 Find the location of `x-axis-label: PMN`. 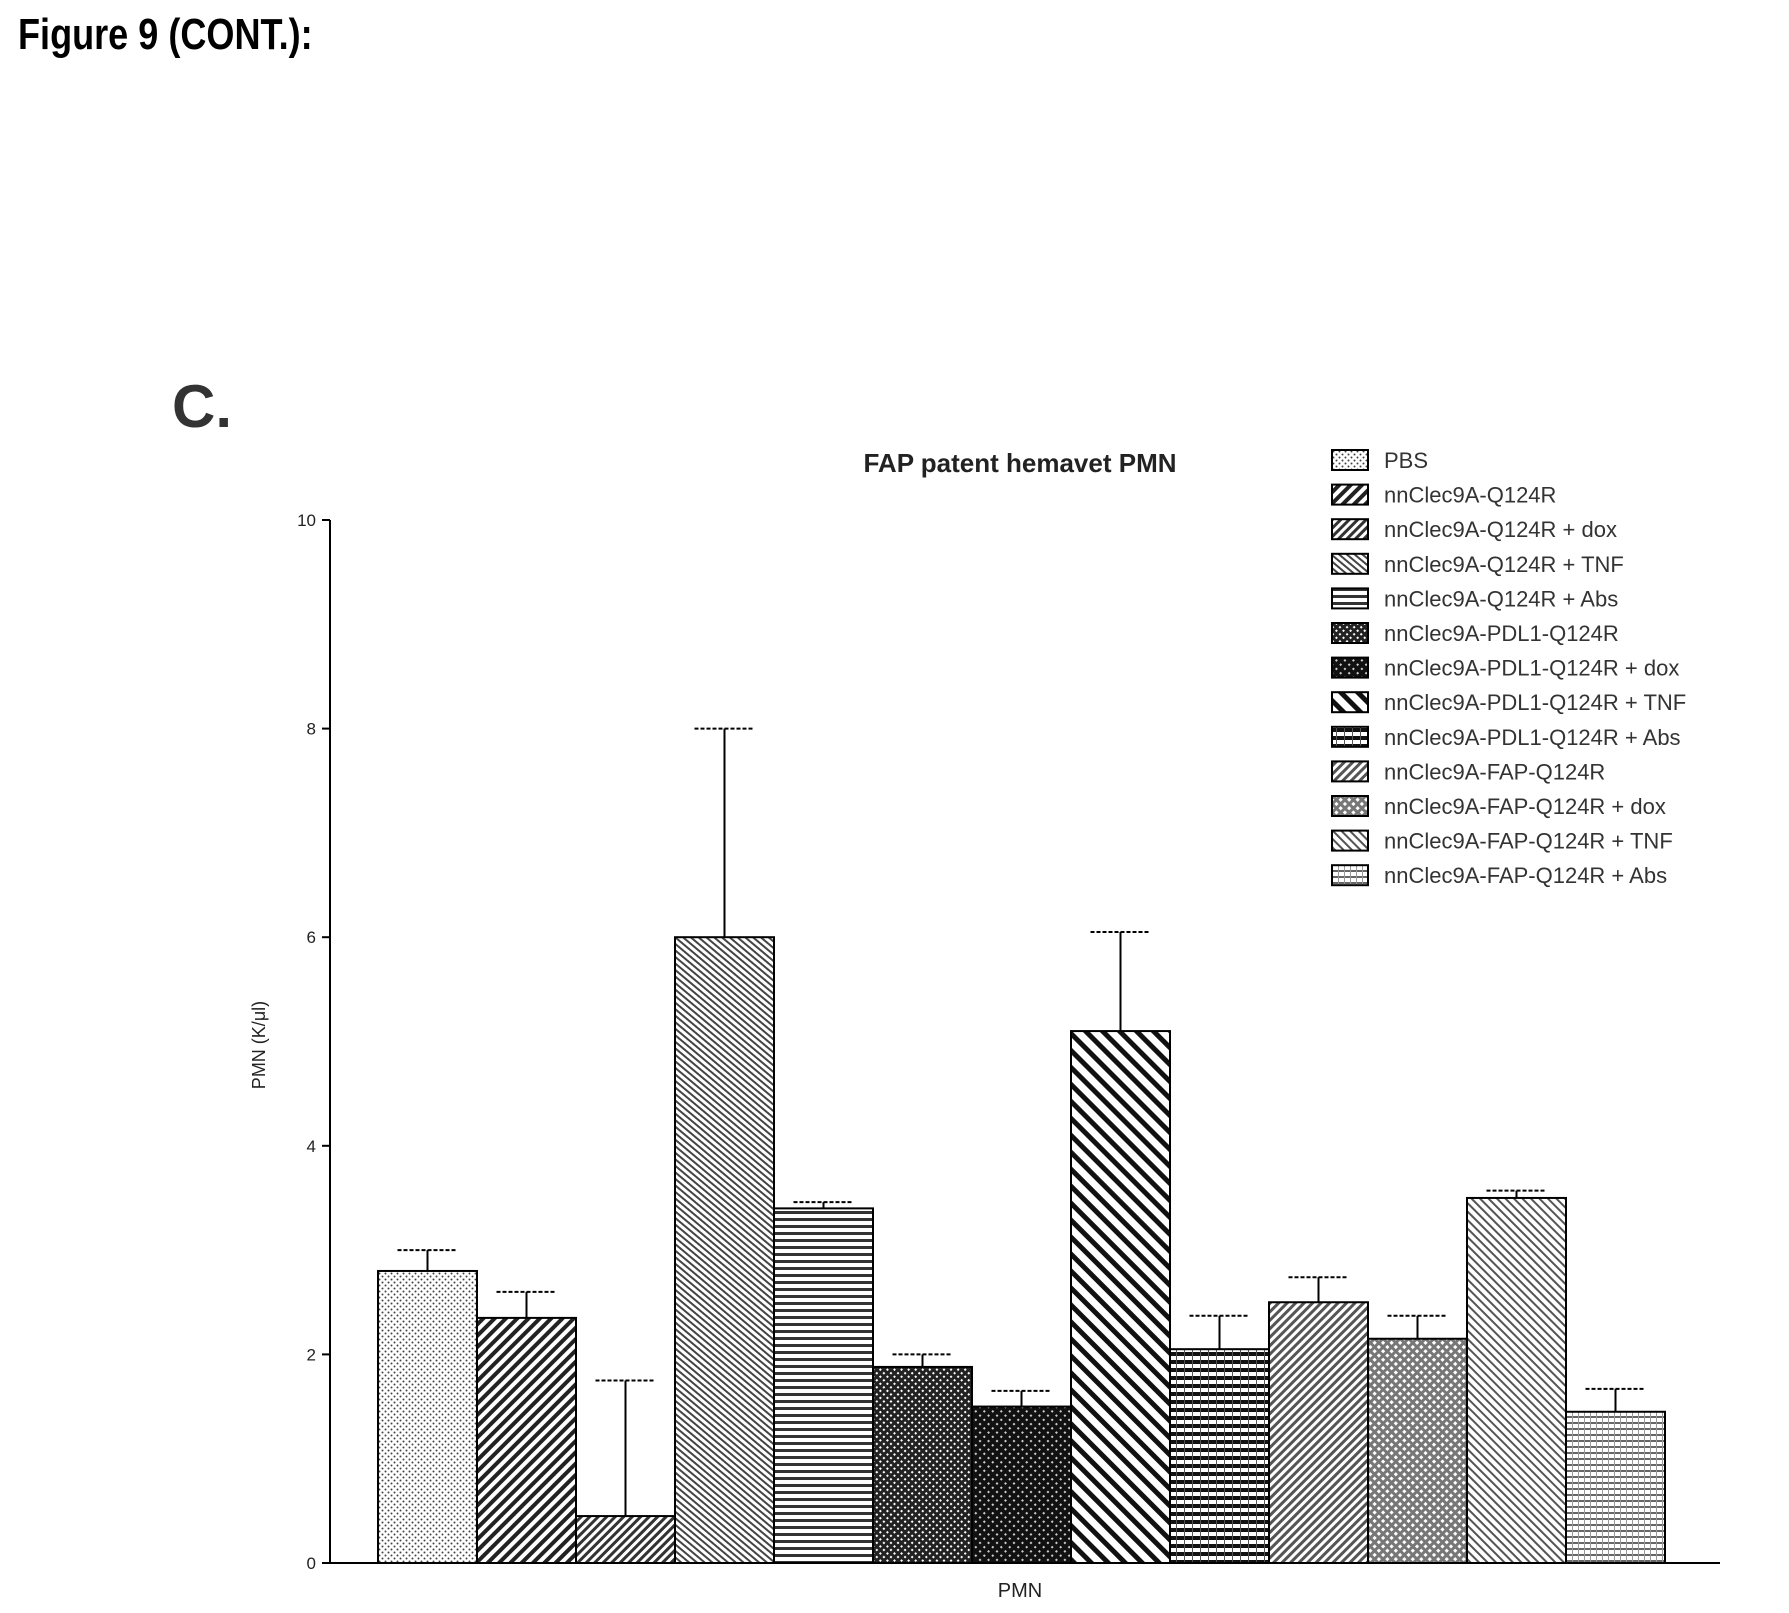

x-axis-label: PMN is located at coordinates (1020, 1591).